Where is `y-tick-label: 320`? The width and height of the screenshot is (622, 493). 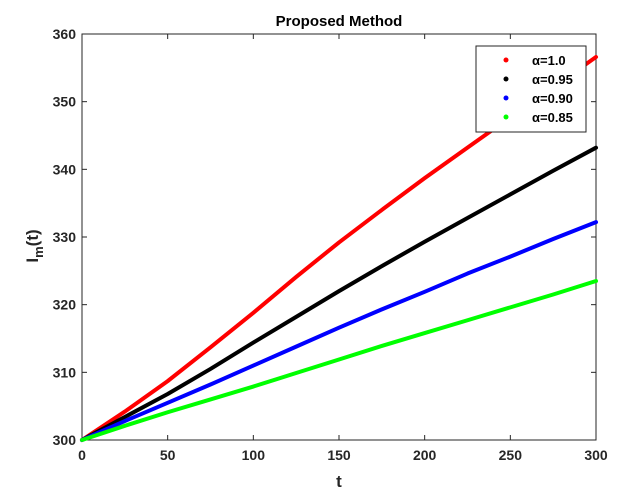
y-tick-label: 320 is located at coordinates (65, 305).